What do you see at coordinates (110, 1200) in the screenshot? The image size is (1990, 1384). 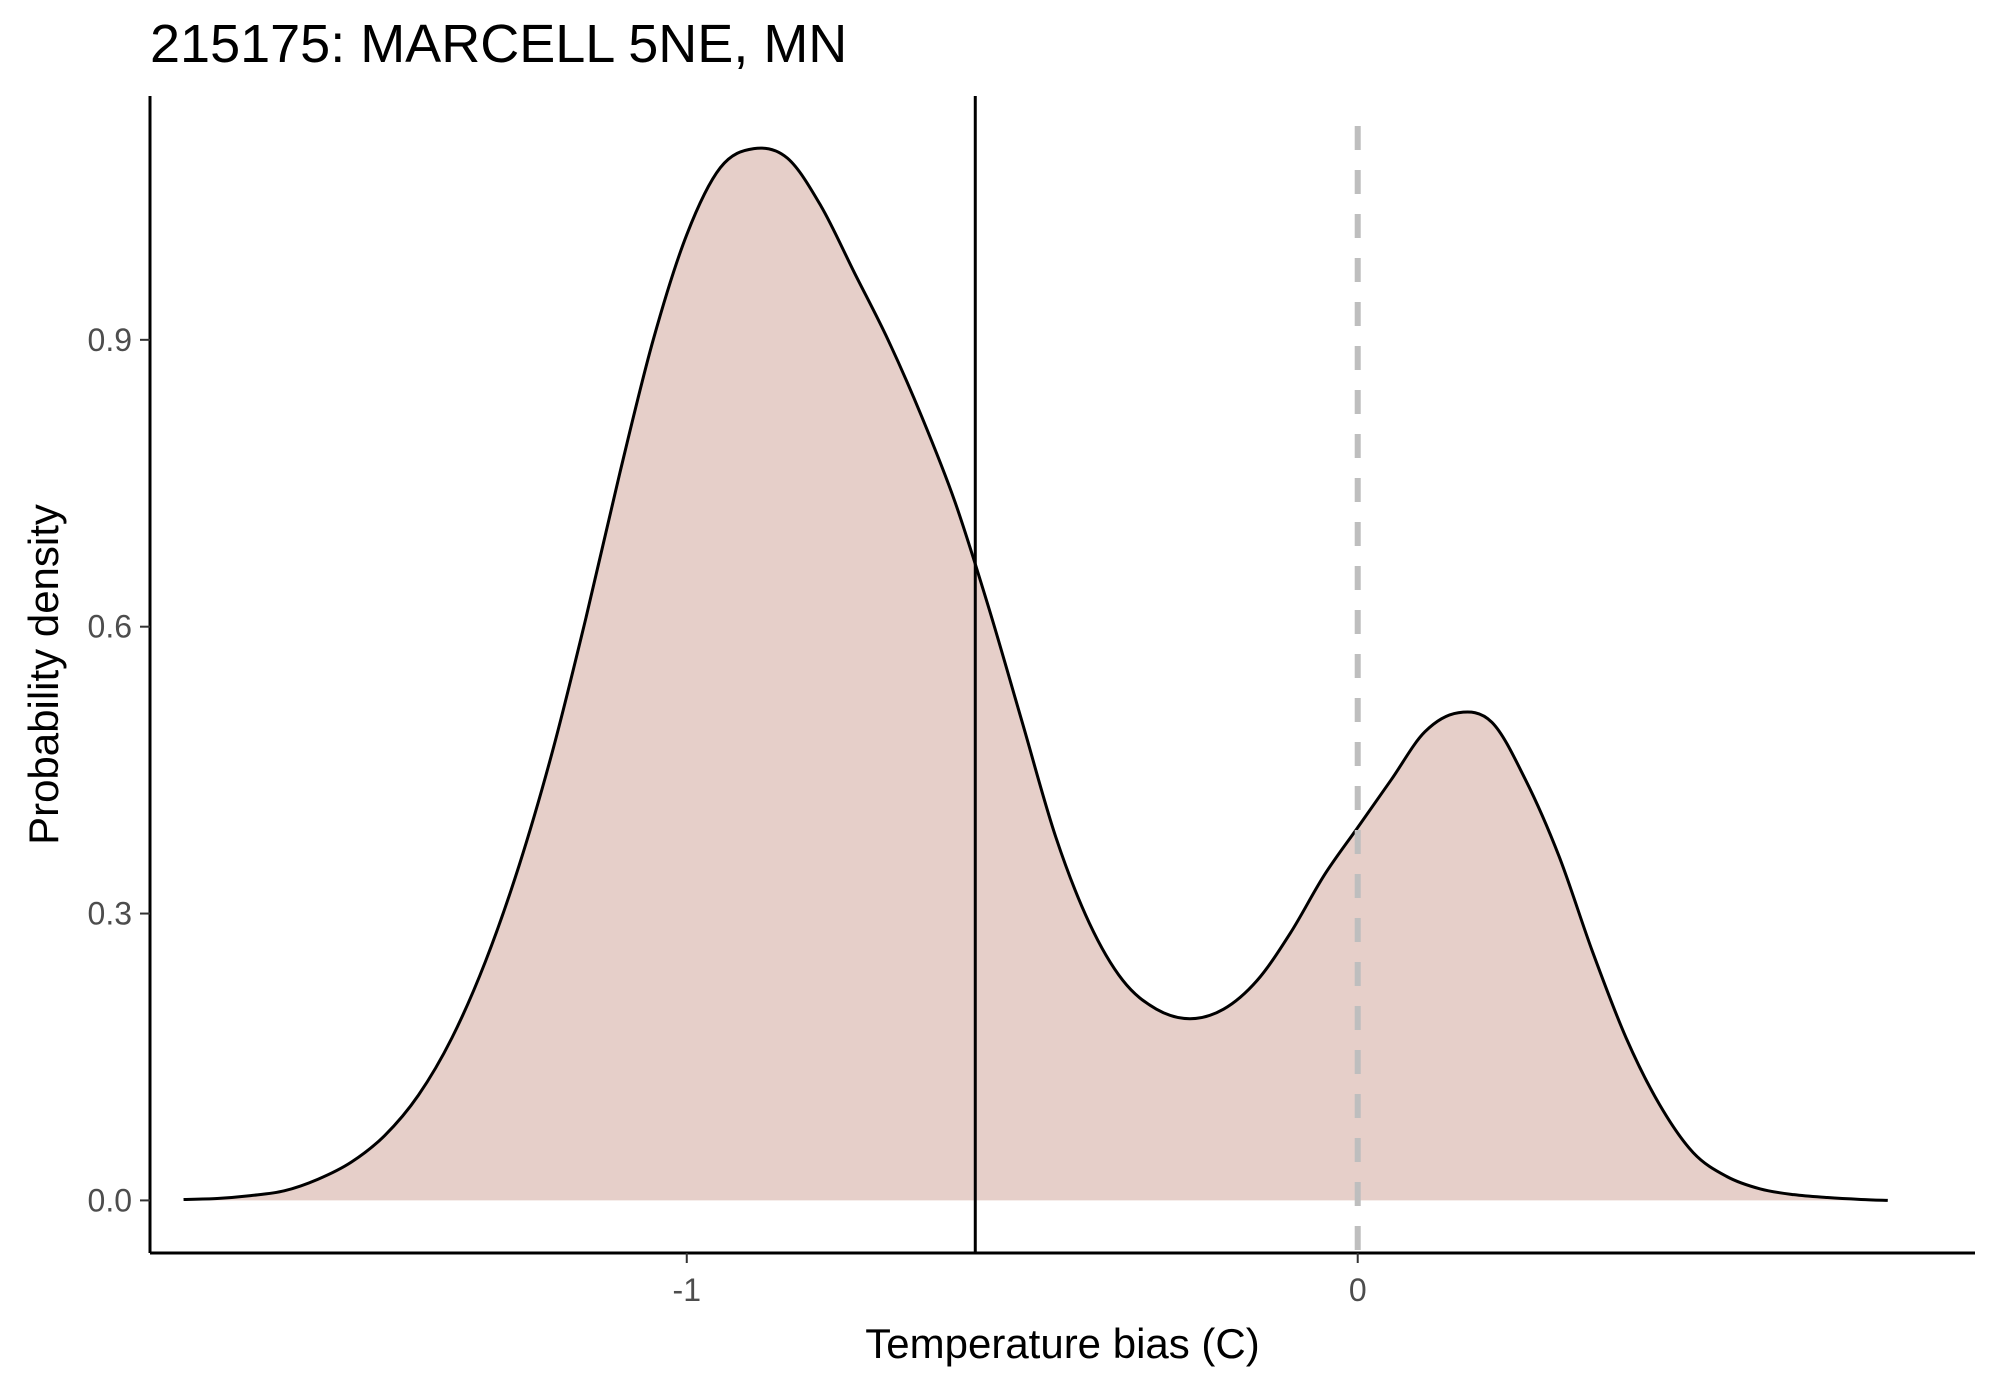 I see `y-tick-label: 0.0` at bounding box center [110, 1200].